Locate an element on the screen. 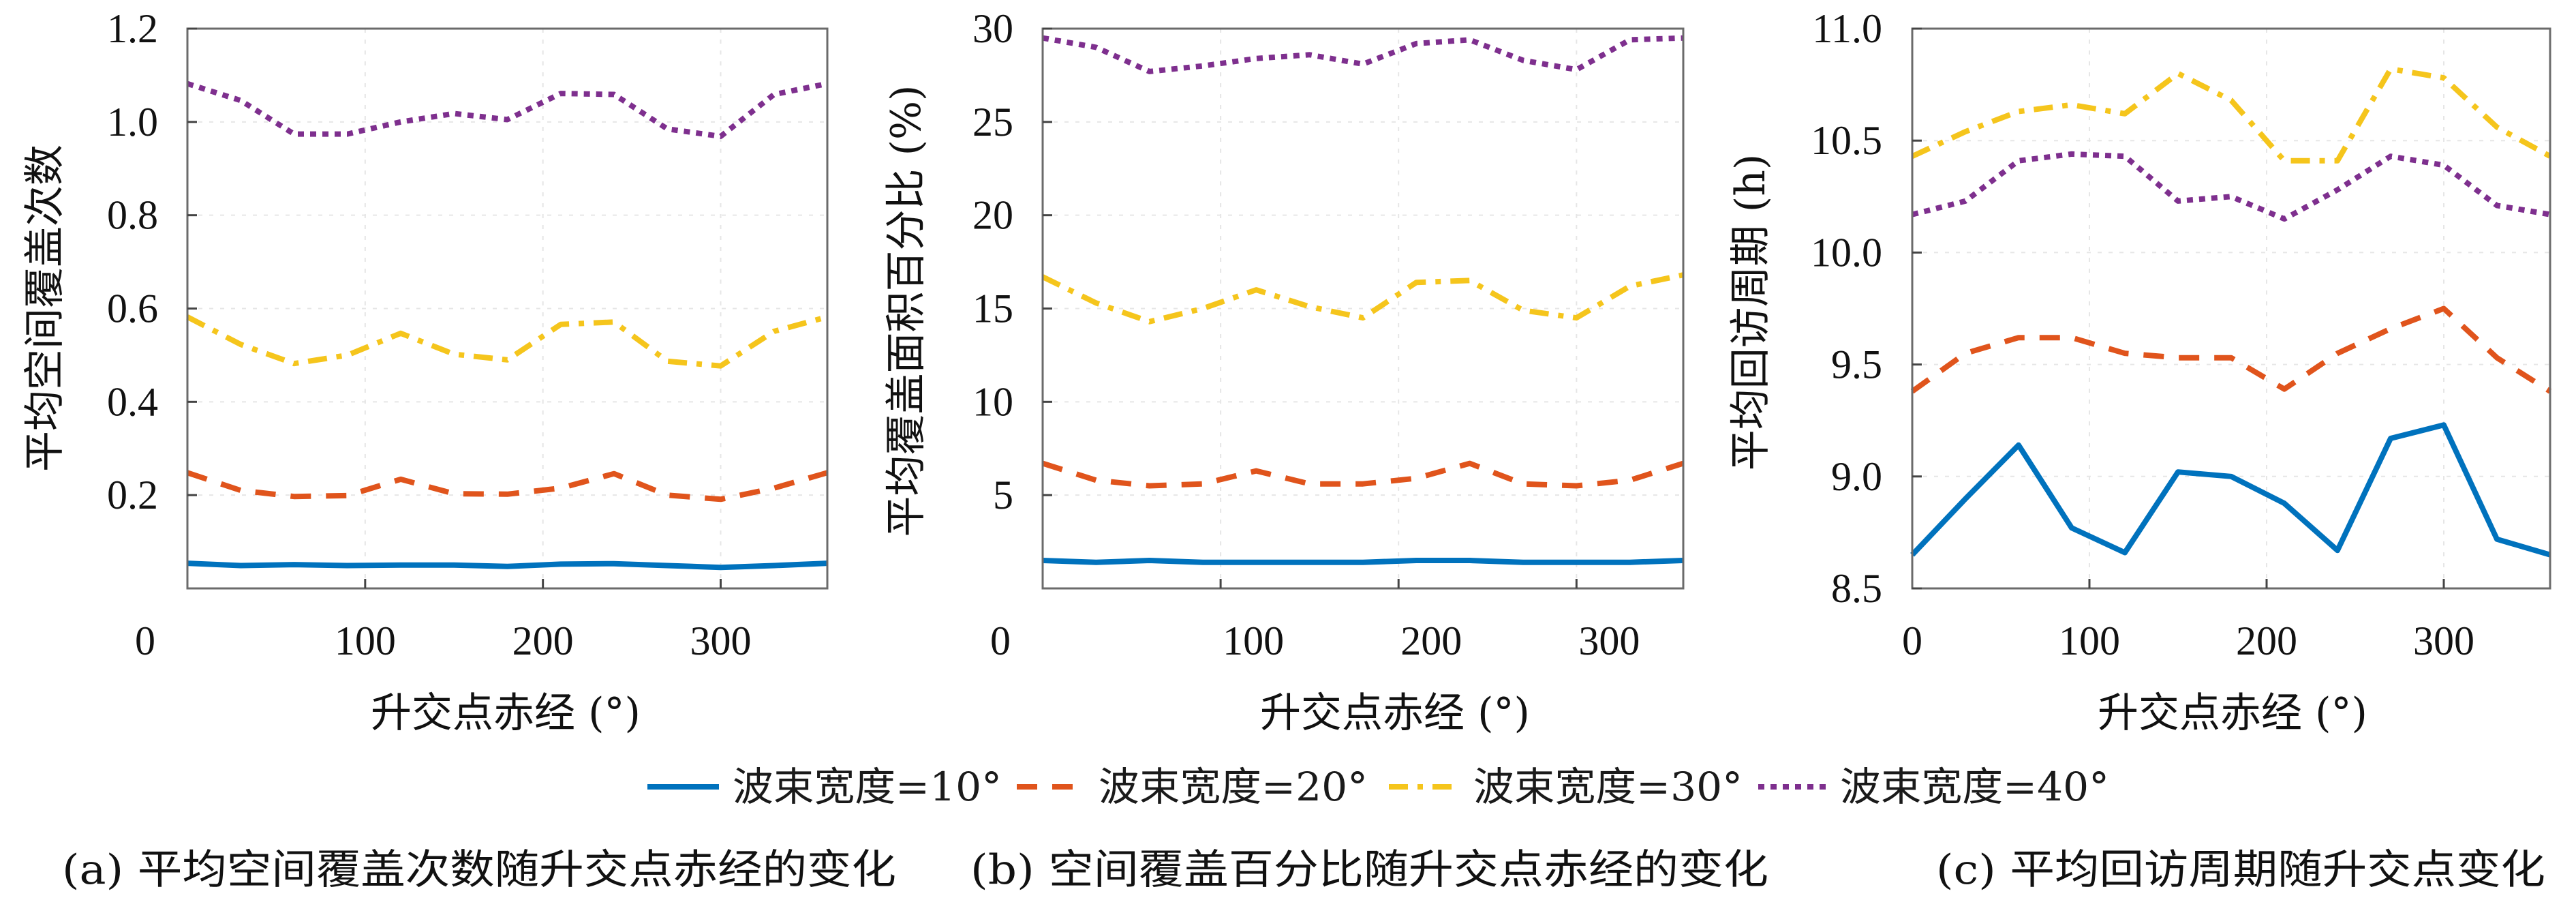  legend-item-2: 波束宽度=20° is located at coordinates (1192, 787).